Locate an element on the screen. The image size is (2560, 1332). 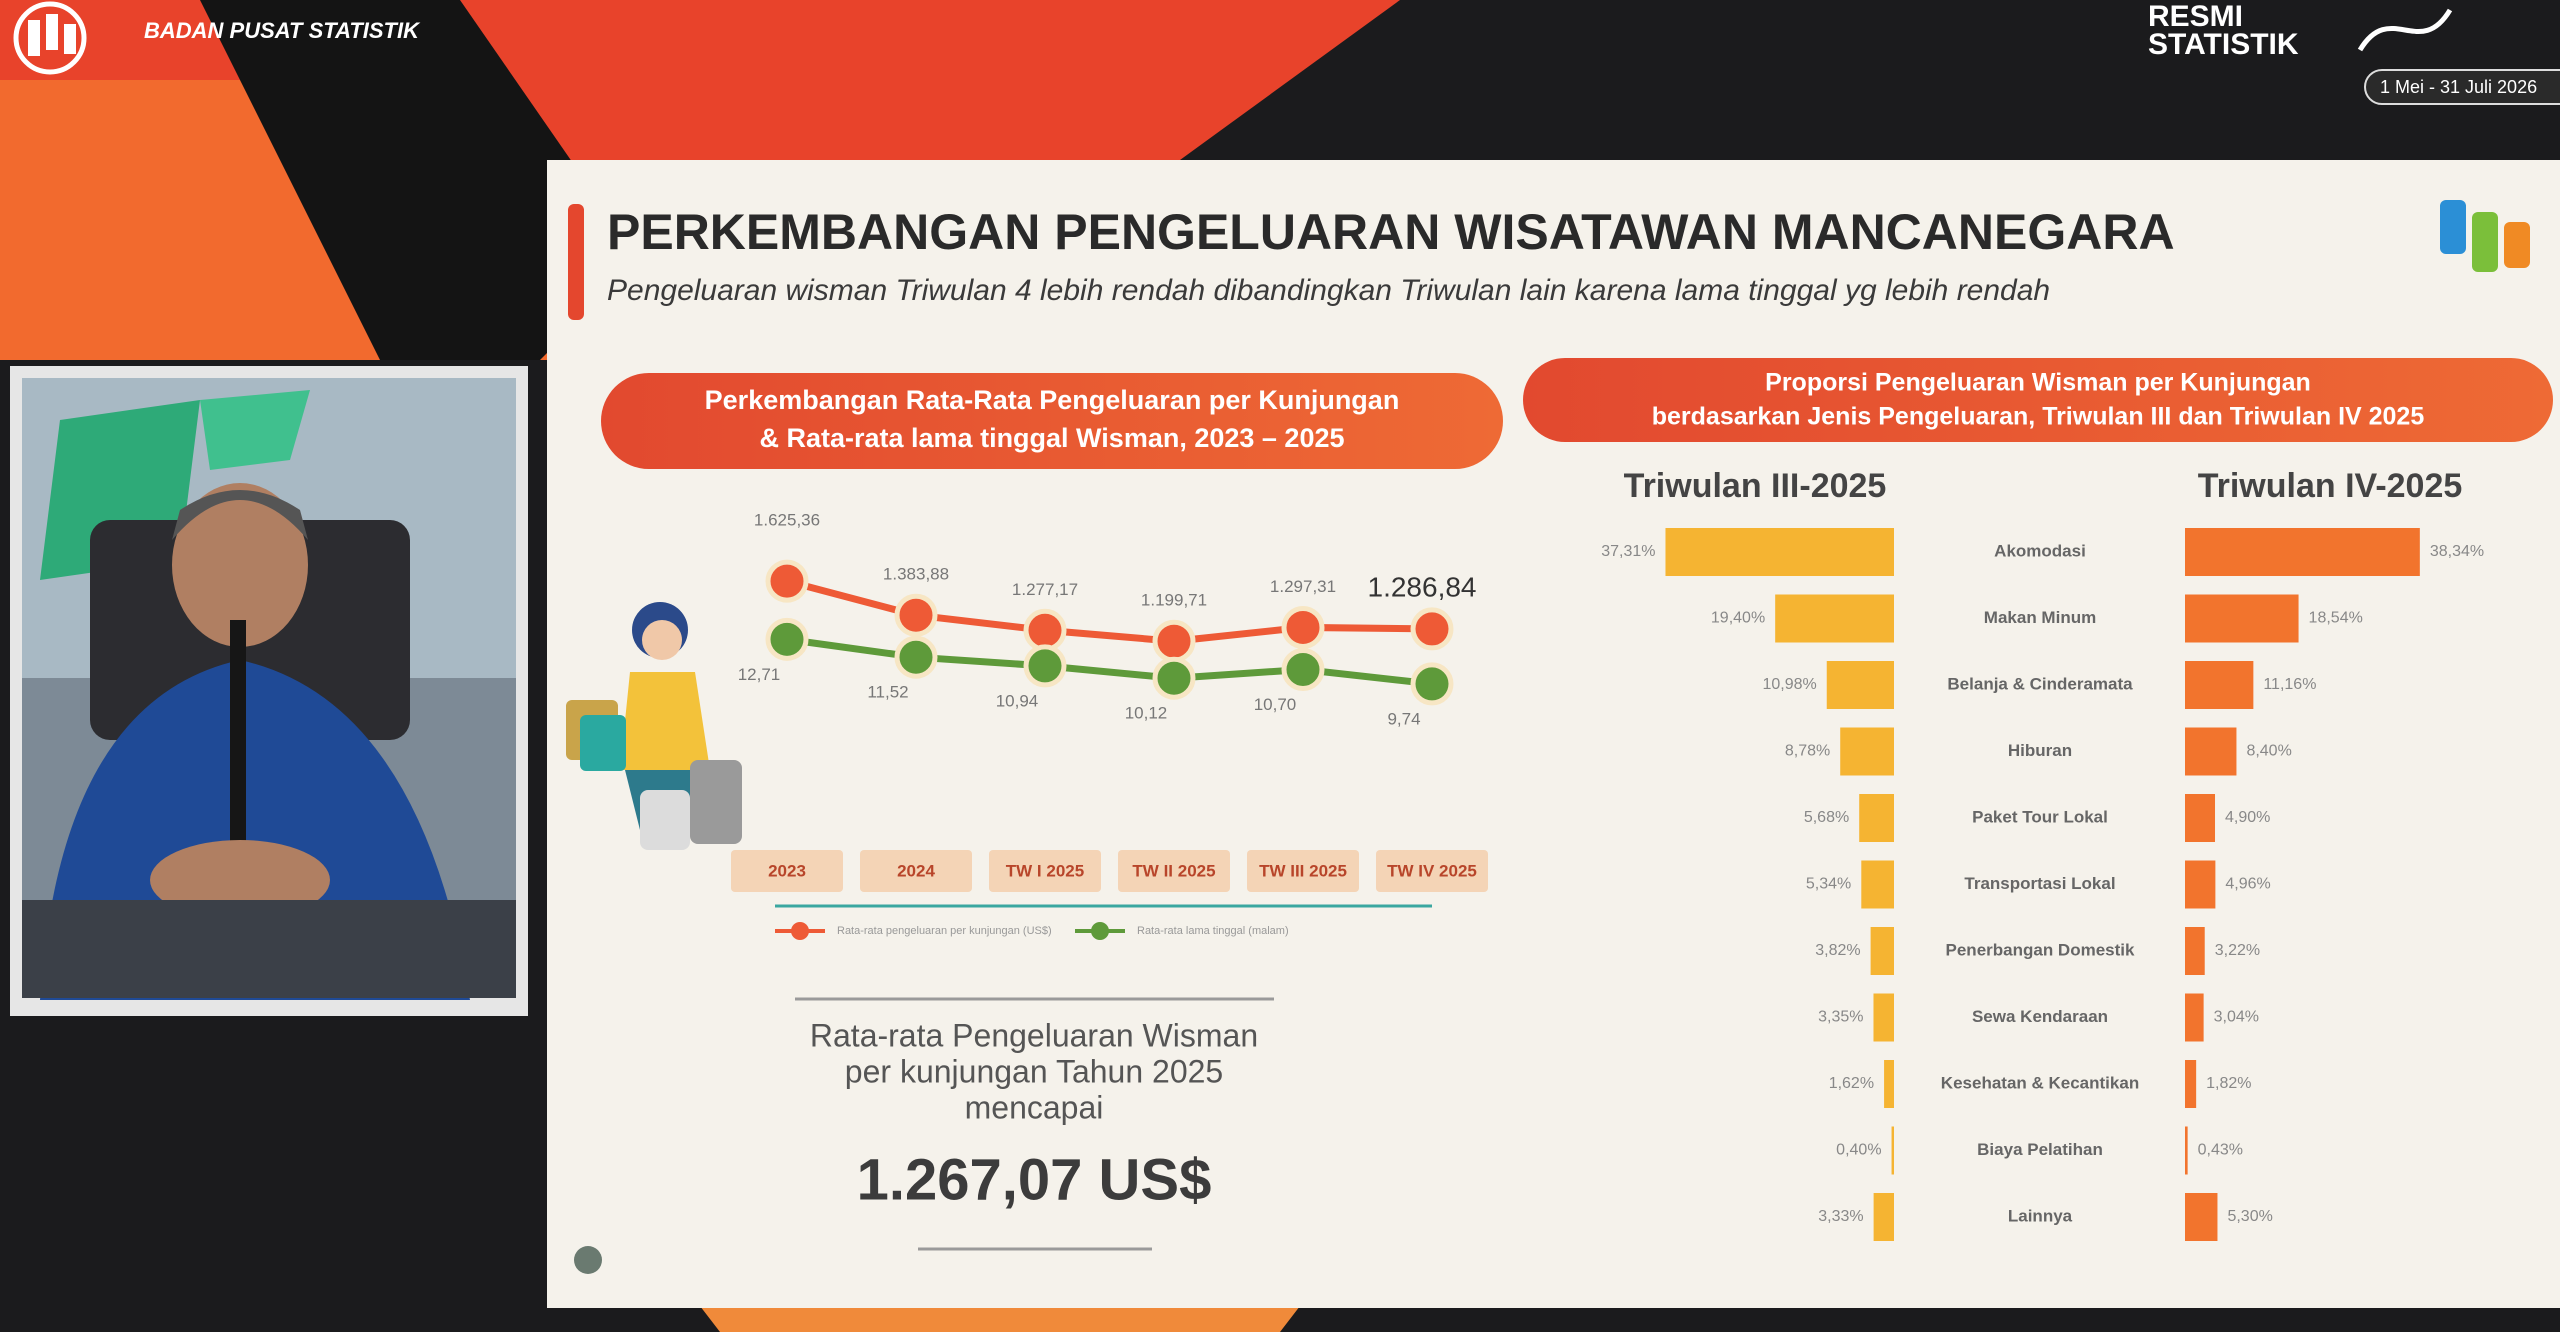
data-label: 4,90% is located at coordinates (2247, 817).